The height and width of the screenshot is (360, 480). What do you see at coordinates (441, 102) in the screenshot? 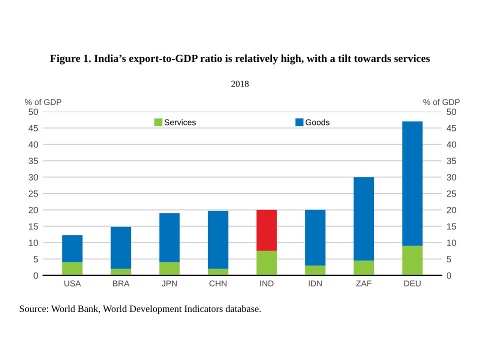
I see `y2-axis-title: % of GDP` at bounding box center [441, 102].